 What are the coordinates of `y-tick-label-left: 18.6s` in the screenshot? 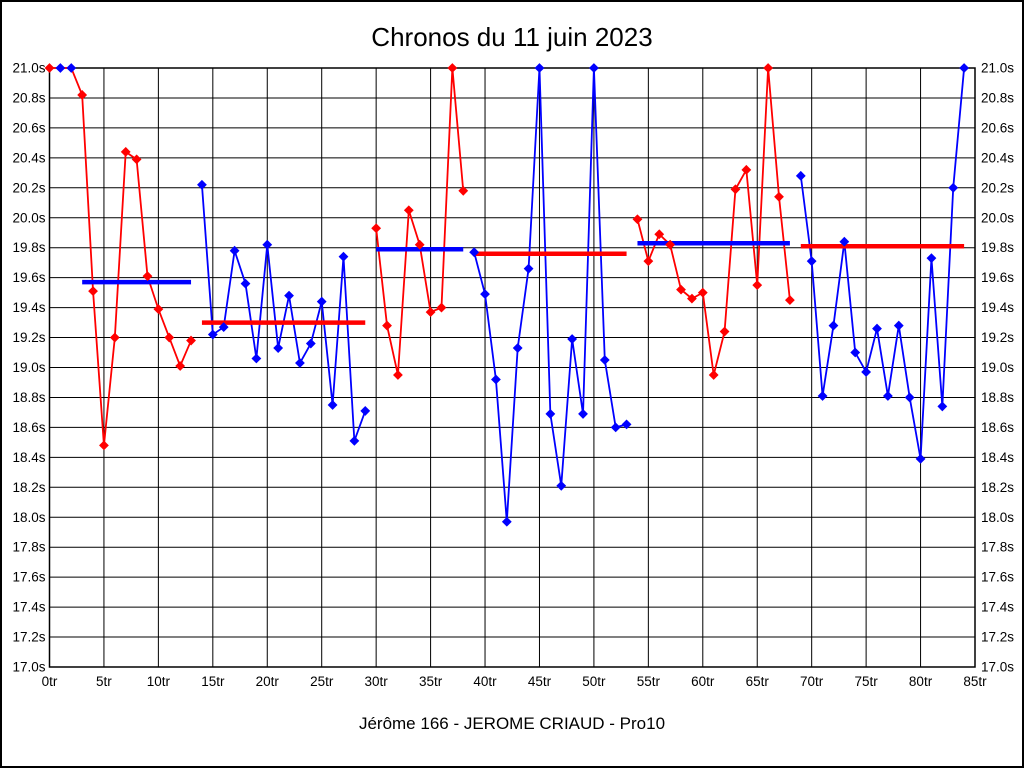 It's located at (28, 427).